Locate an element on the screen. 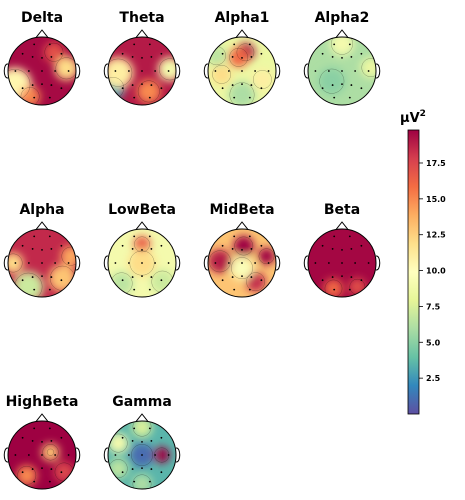  colorbar-tick-label: 10.0 is located at coordinates (436, 271).